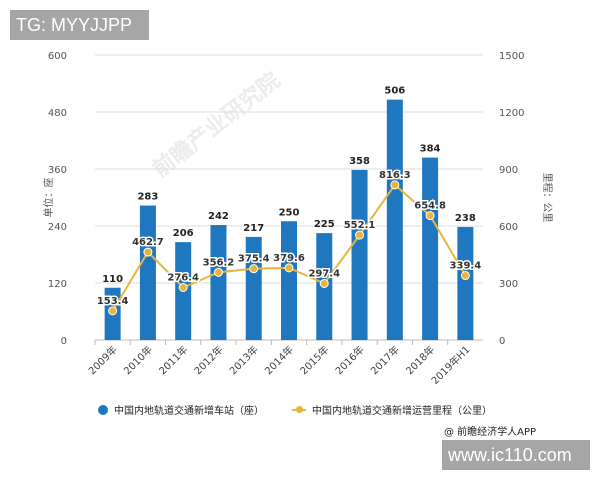  What do you see at coordinates (189, 411) in the screenshot?
I see `legend-label: 中国内地轨道交通新增车站（座）` at bounding box center [189, 411].